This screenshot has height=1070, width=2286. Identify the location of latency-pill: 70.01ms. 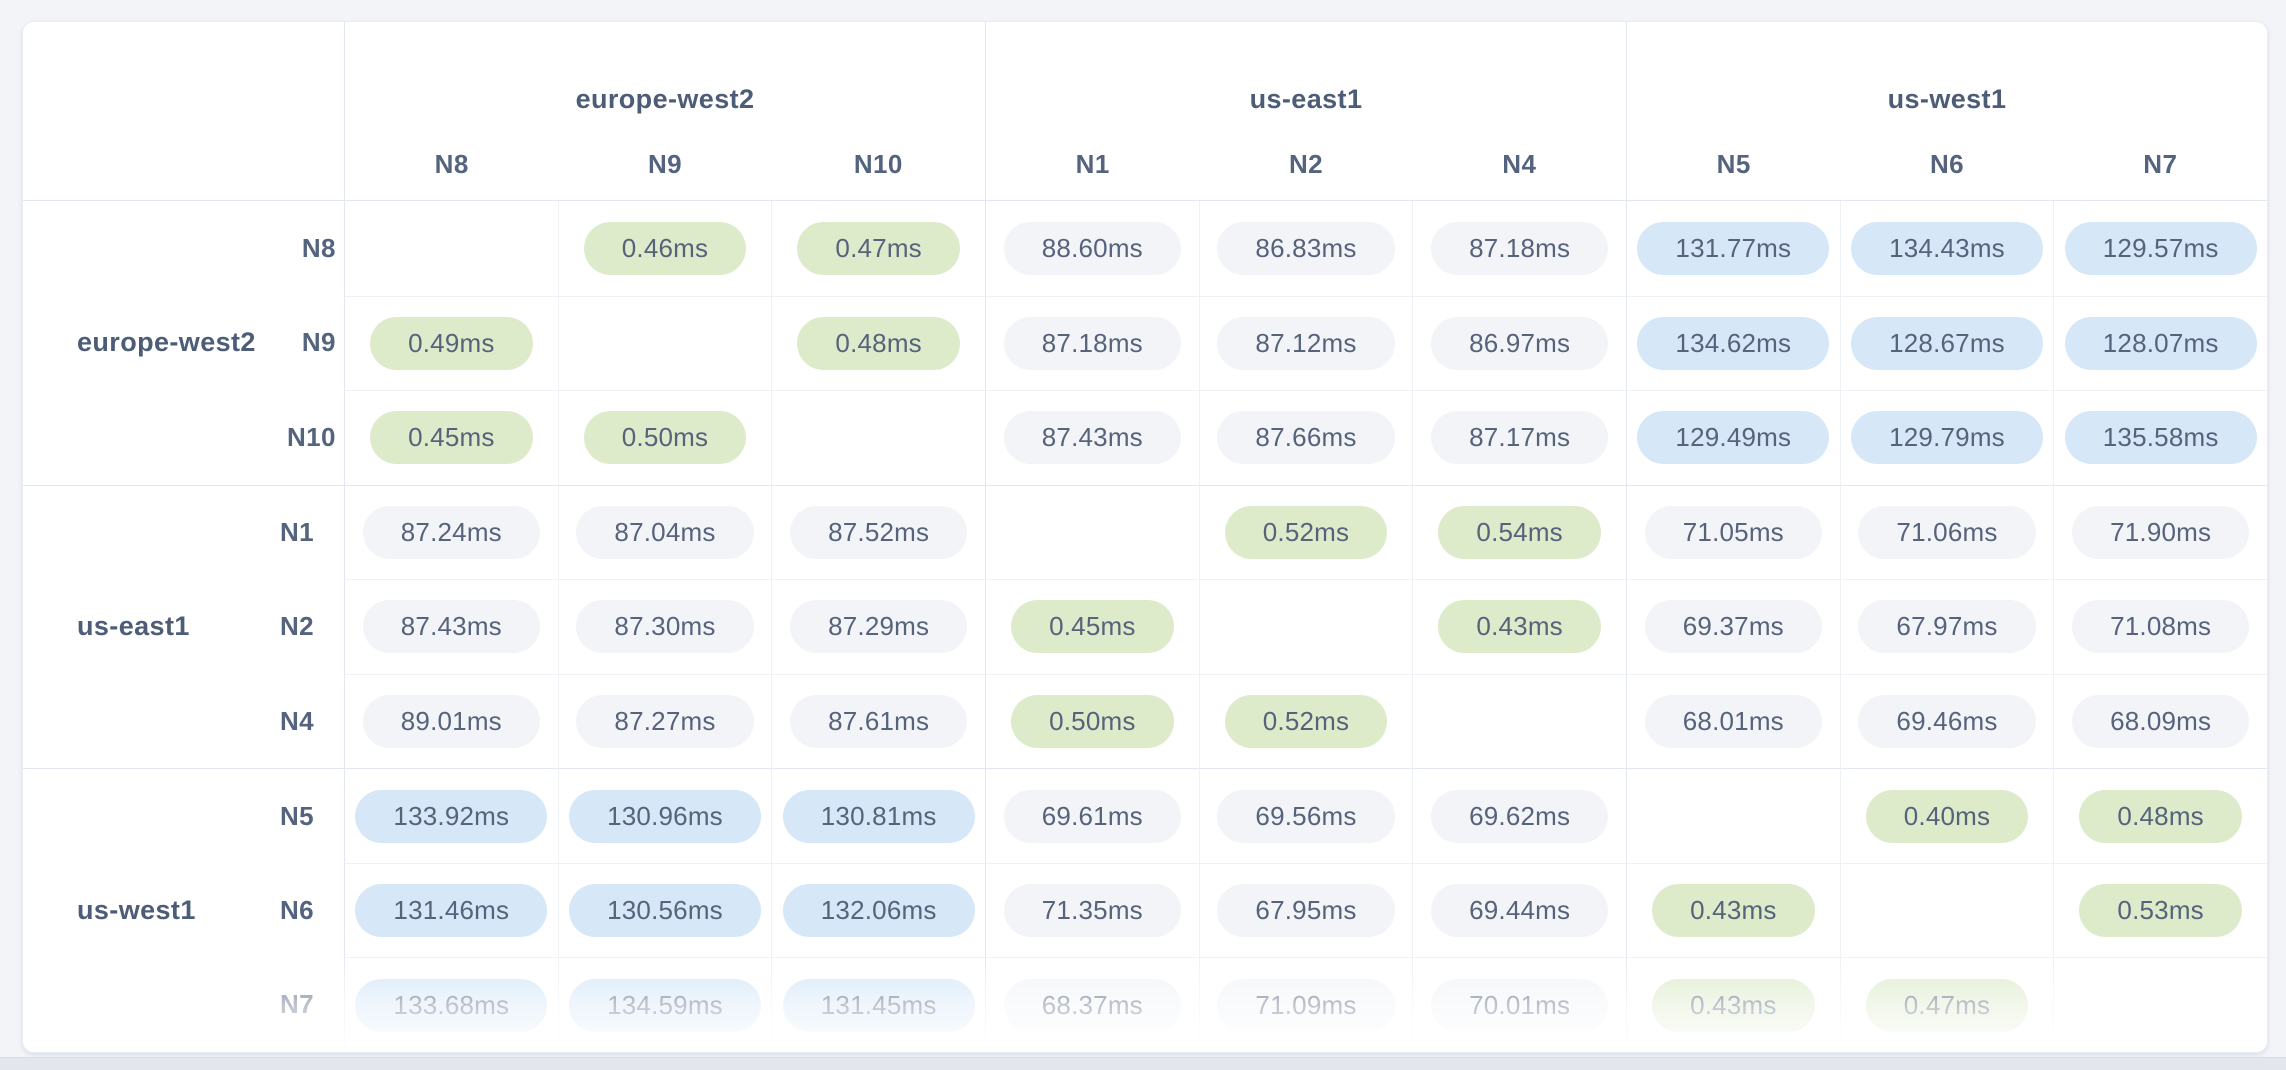
(1520, 1005).